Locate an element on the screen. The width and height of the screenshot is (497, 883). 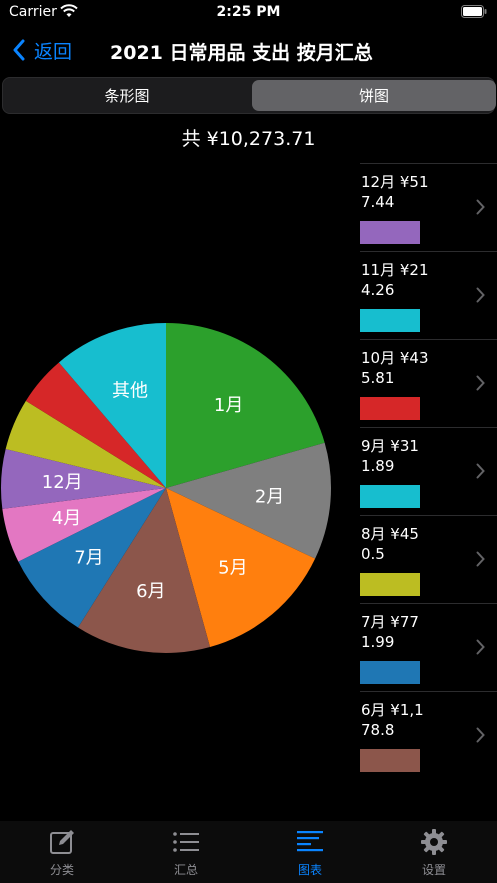
legend-item: 11月 ¥214.26 is located at coordinates (428, 295).